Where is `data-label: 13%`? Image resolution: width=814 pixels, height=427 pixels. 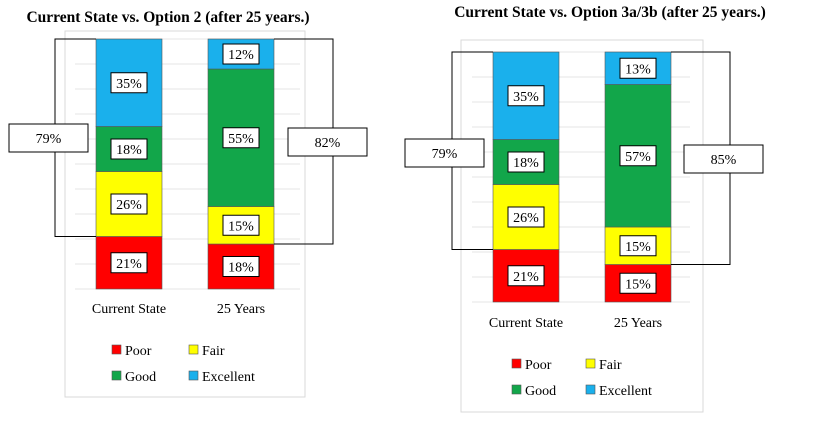 data-label: 13% is located at coordinates (638, 69).